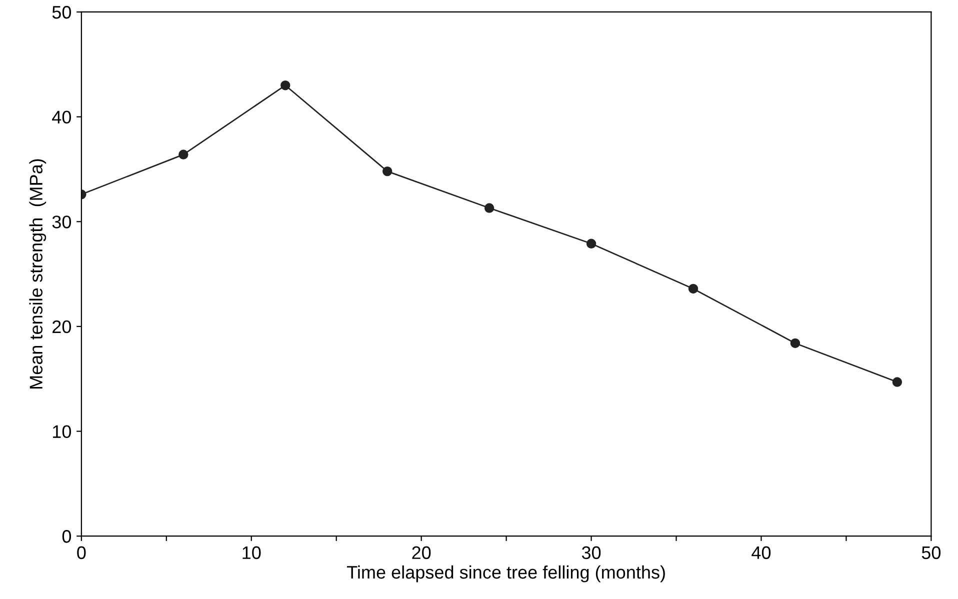  I want to click on y-tick-label: 50, so click(62, 12).